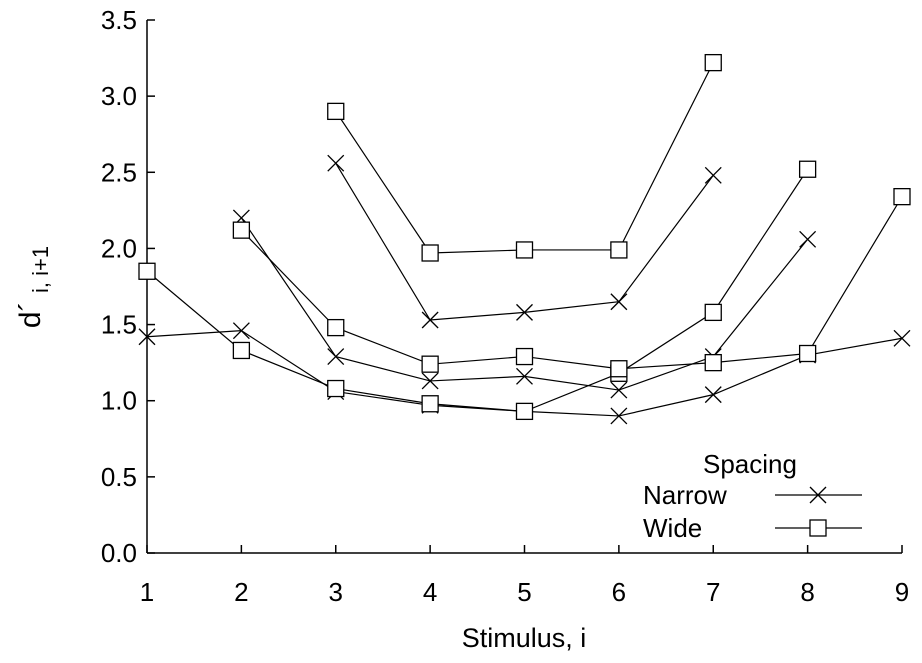  I want to click on legend-marker-wide, so click(818, 528).